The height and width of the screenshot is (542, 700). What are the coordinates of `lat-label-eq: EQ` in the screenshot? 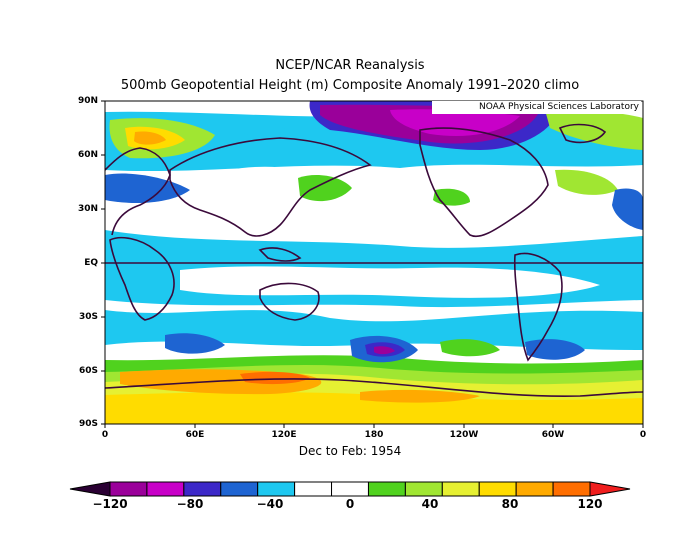 It's located at (91, 263).